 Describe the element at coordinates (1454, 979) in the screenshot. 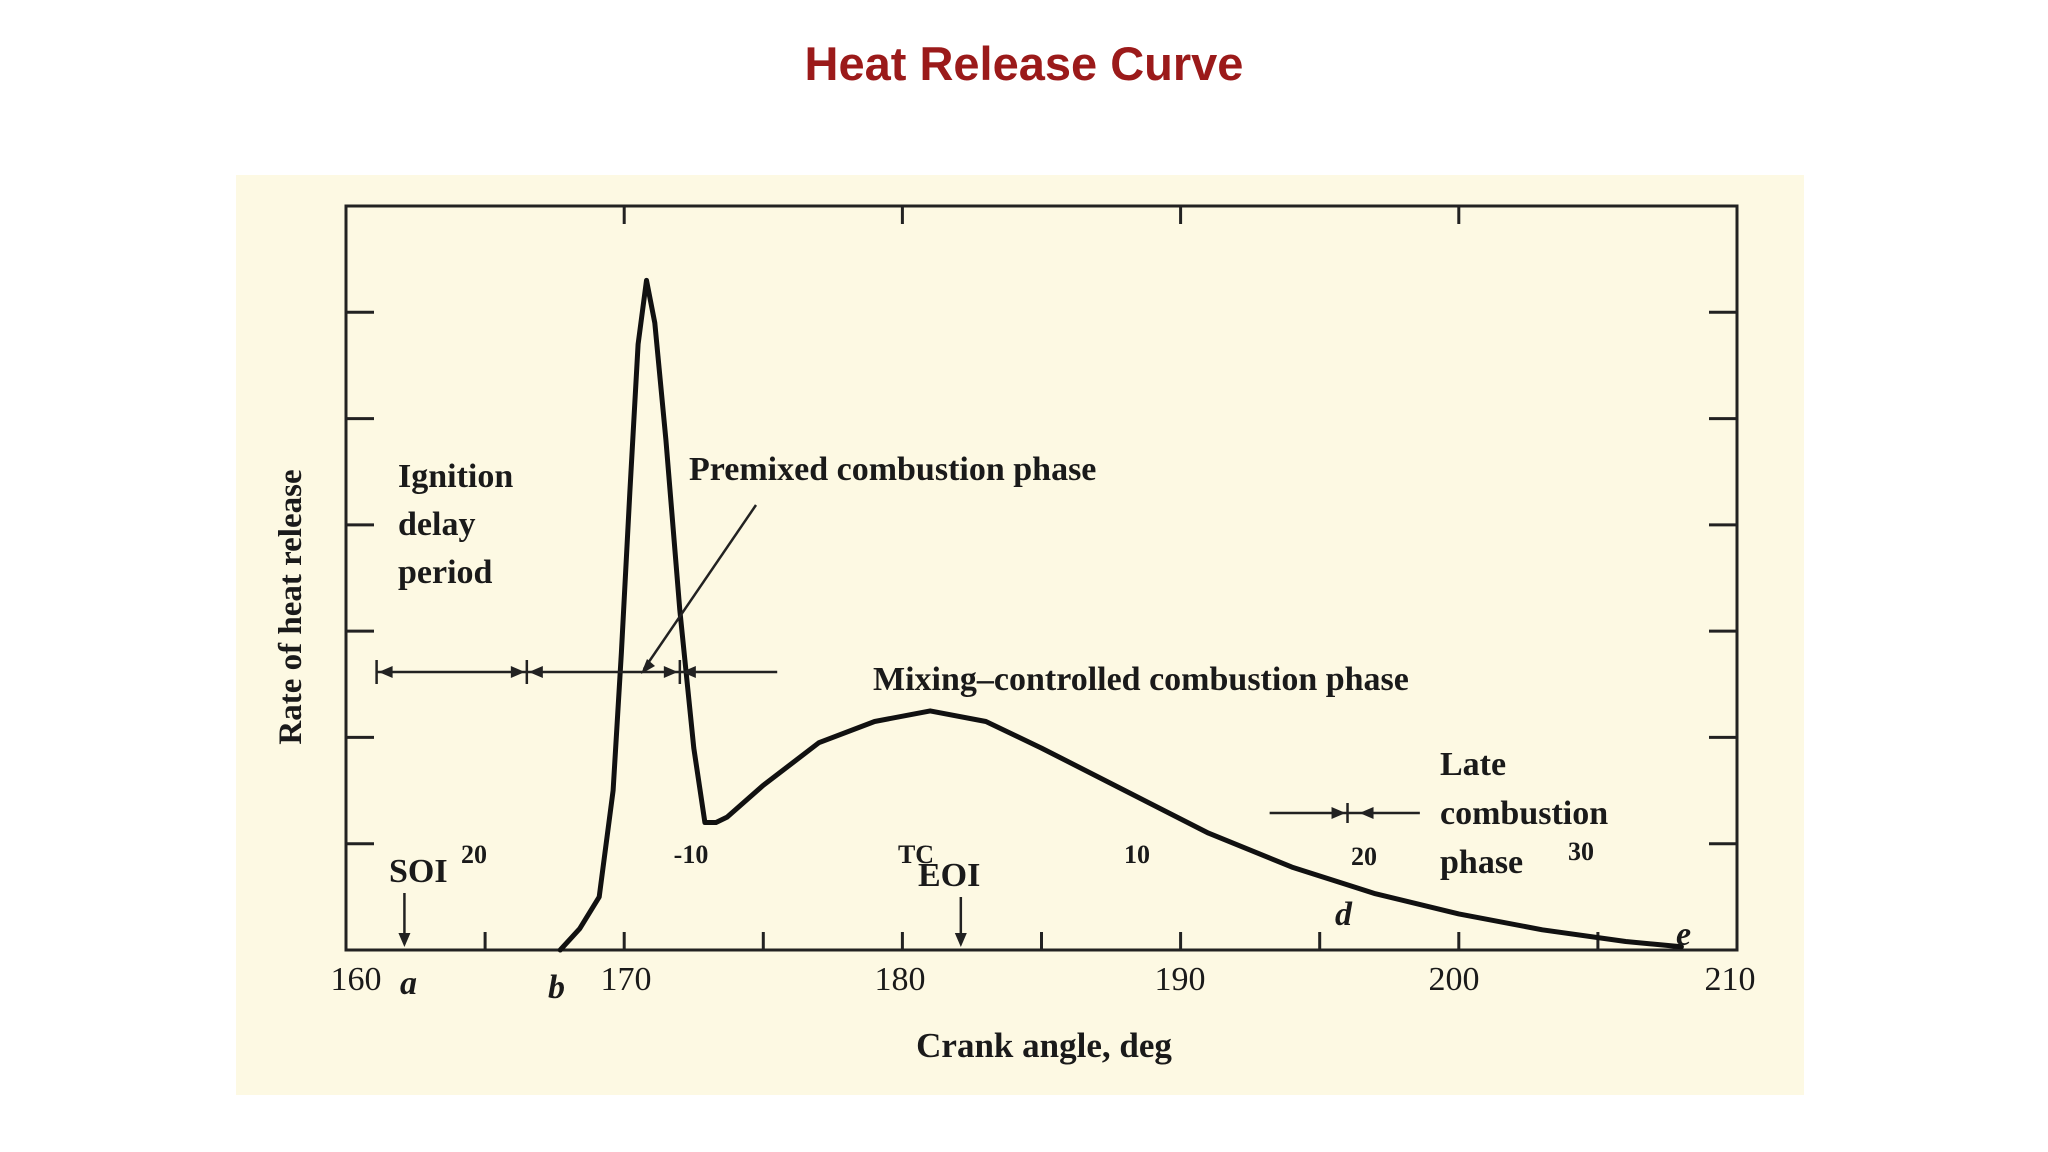

I see `x-tick-label: 200` at that location.